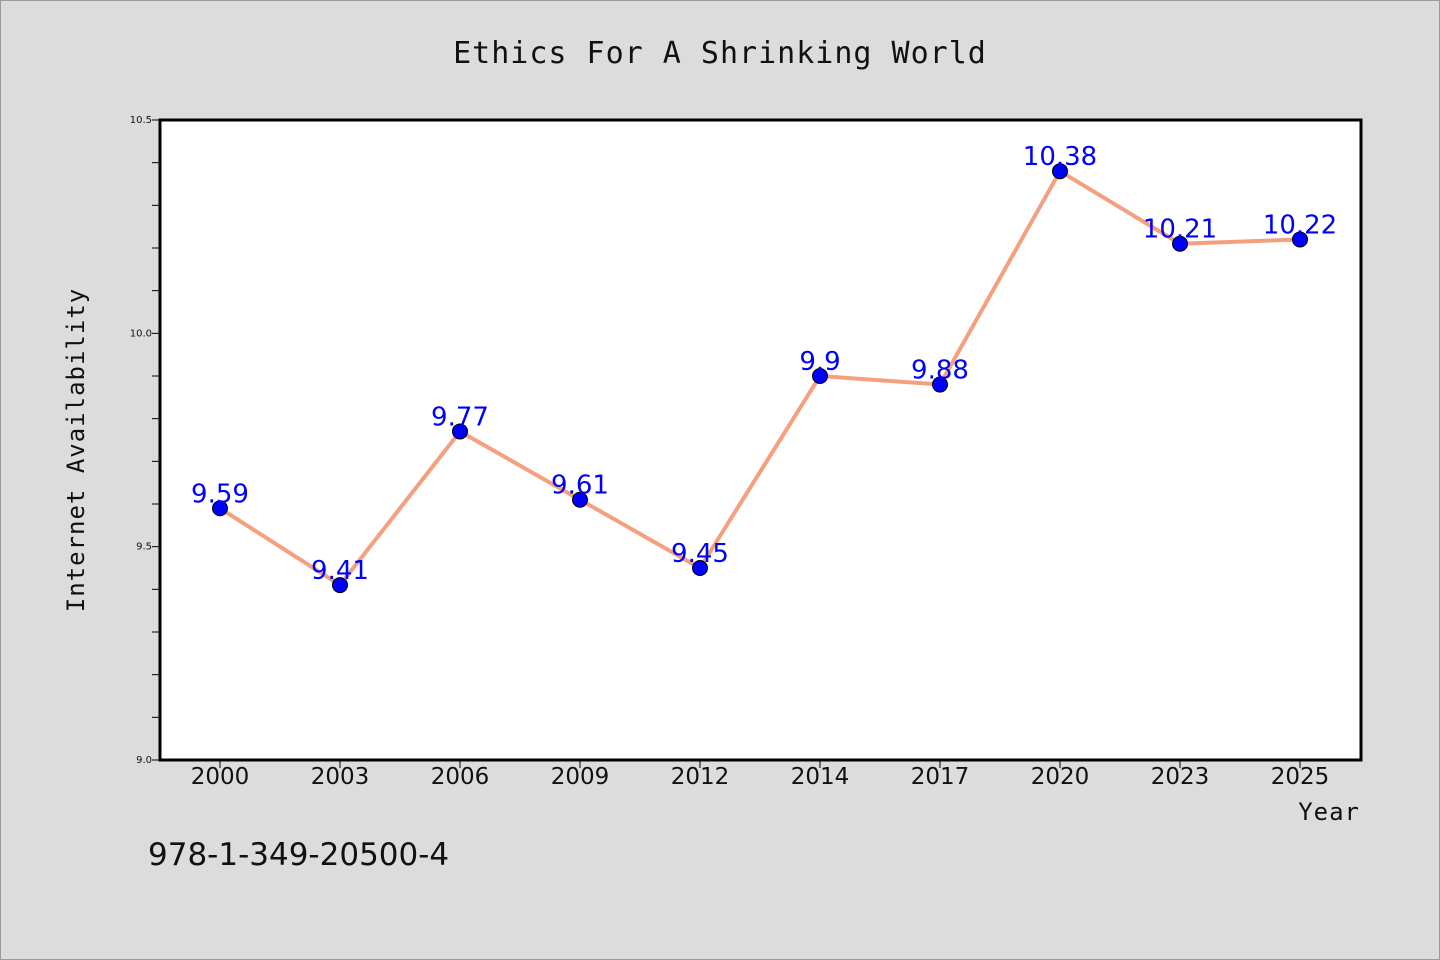 The image size is (1440, 960). I want to click on data-label: 9.9, so click(819, 362).